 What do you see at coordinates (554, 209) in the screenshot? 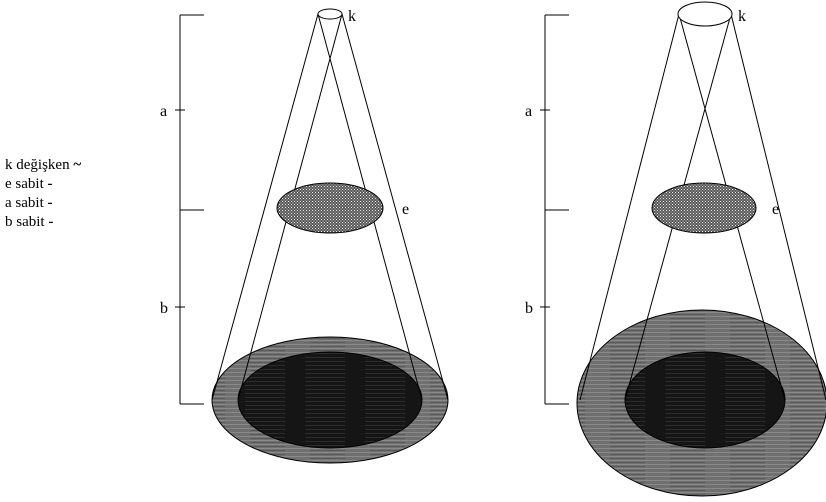
I see `right-dimension-bracket` at bounding box center [554, 209].